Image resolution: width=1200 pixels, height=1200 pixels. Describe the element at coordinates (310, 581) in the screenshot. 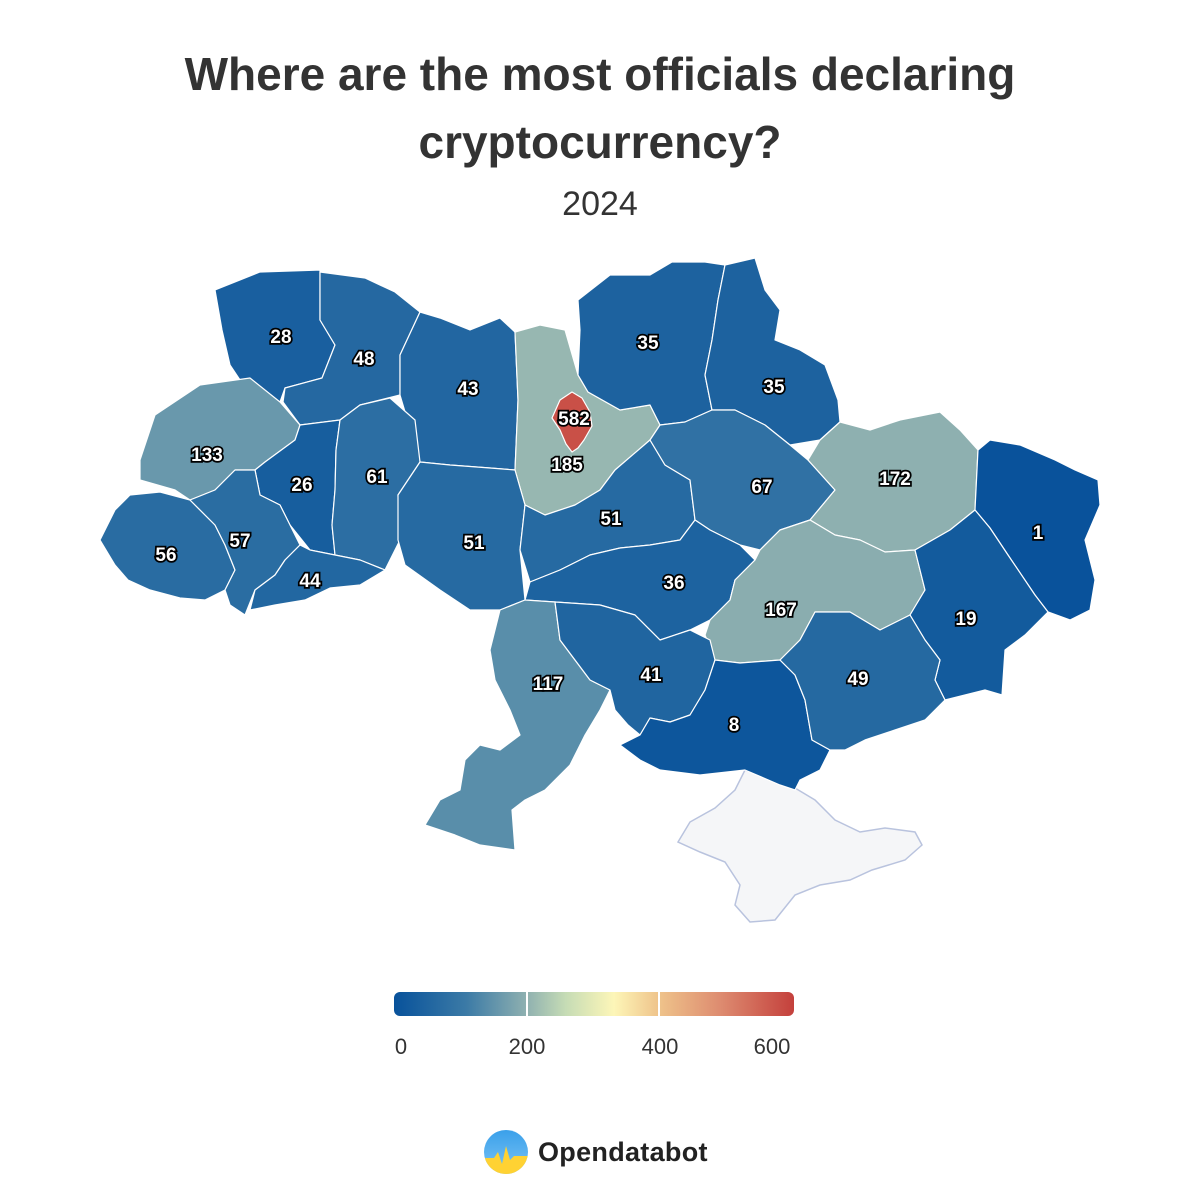

I see `label-chernivtsi: 44` at that location.